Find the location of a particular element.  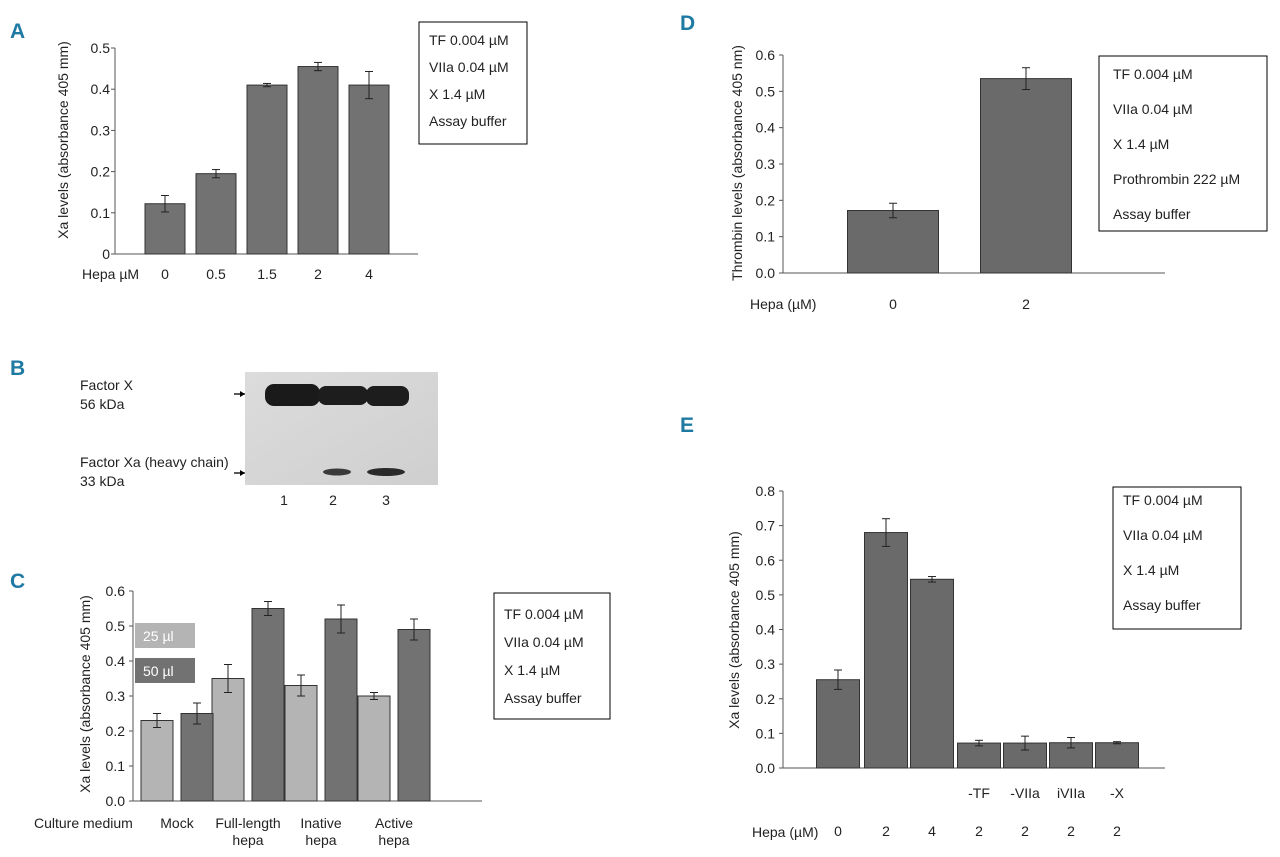

chart-e-x-prefix: Hepa (µM) is located at coordinates (785, 832).